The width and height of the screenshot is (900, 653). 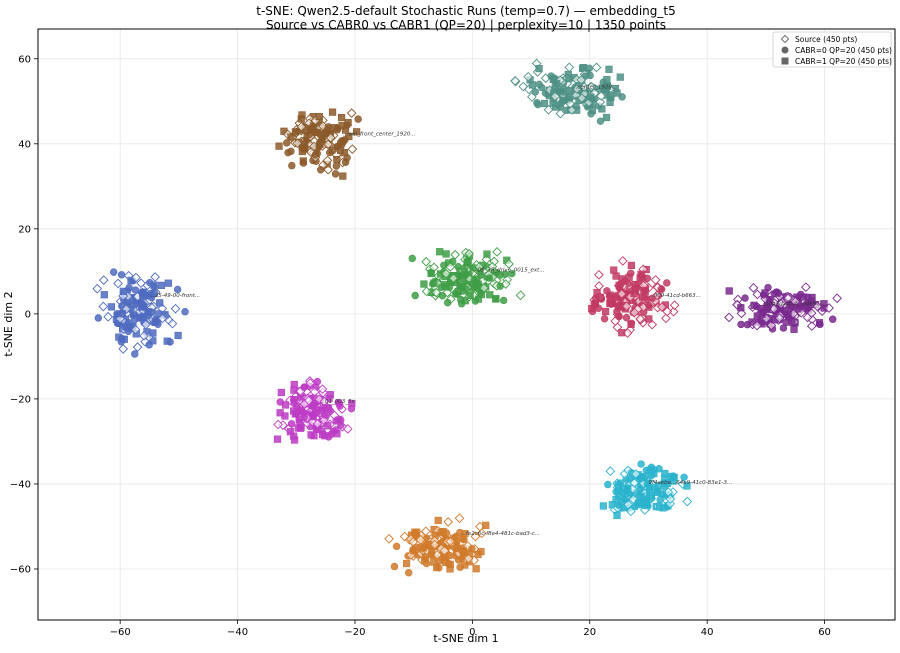 I want to click on x-tick-label: −40, so click(x=237, y=632).